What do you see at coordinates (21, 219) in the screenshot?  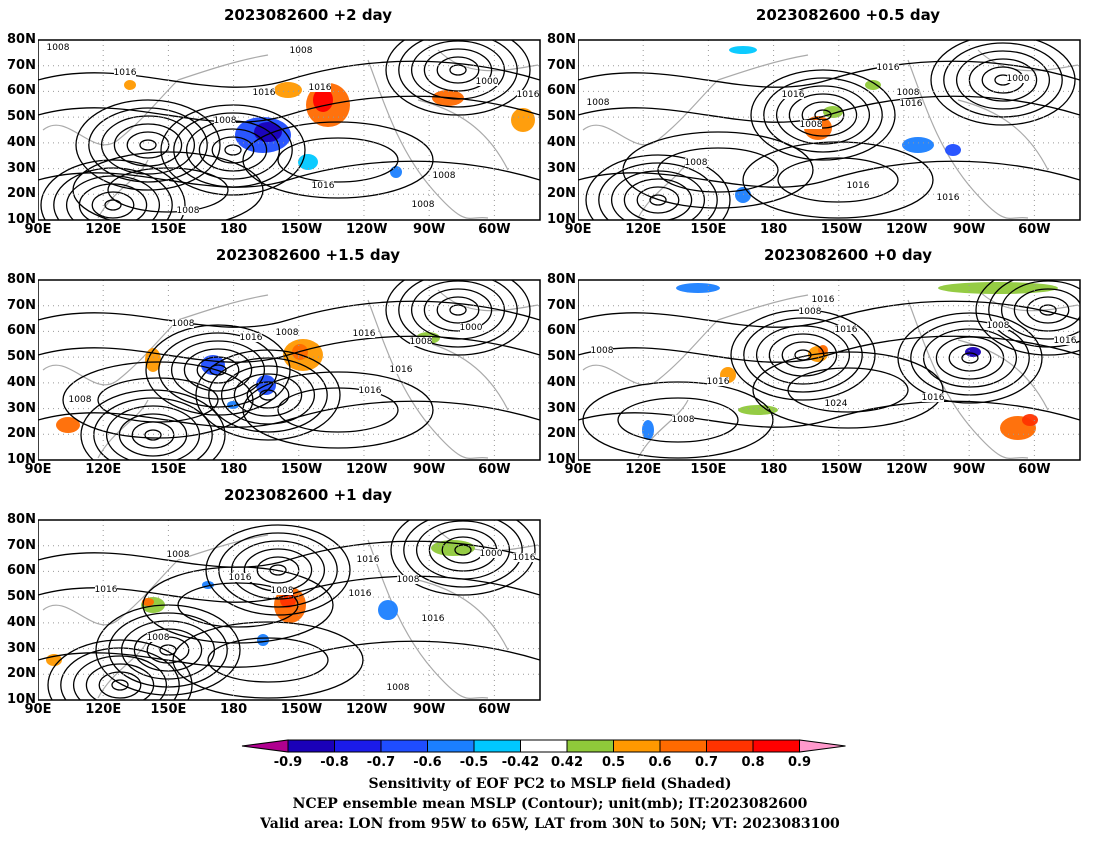 I see `lat-tick-label: 10N` at bounding box center [21, 219].